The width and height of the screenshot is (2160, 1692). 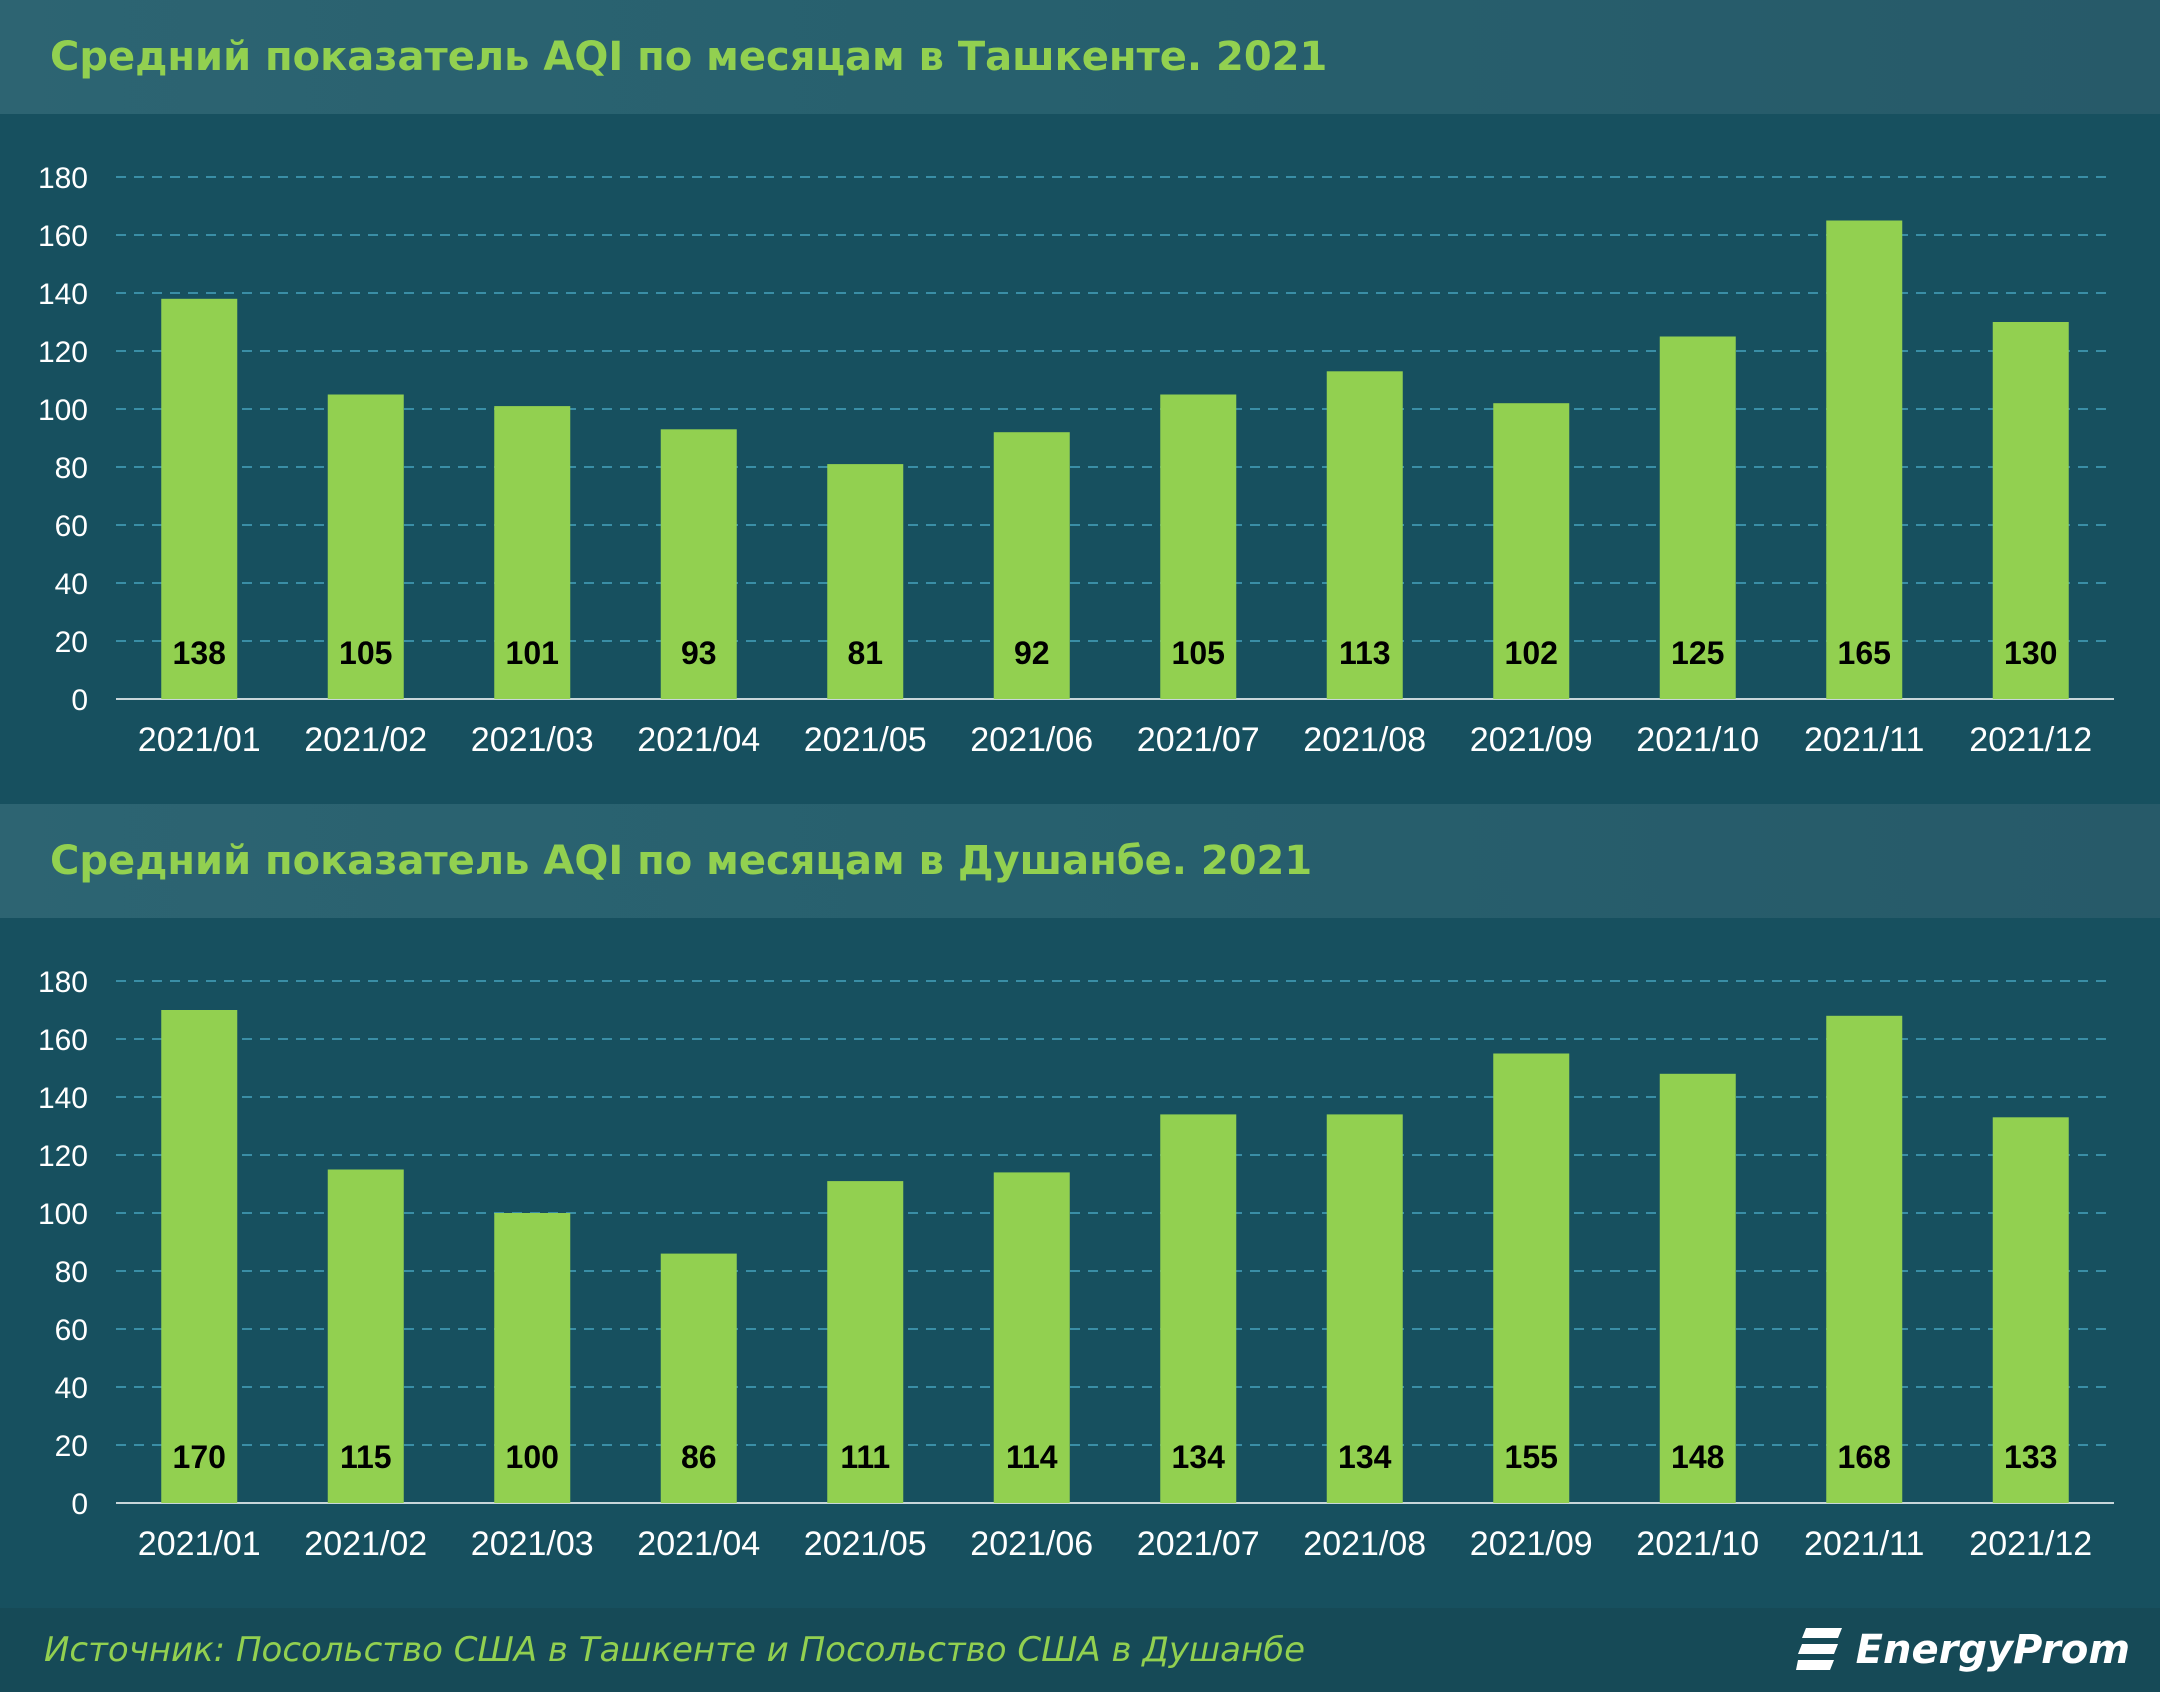 I want to click on data-label: 93, so click(x=699, y=653).